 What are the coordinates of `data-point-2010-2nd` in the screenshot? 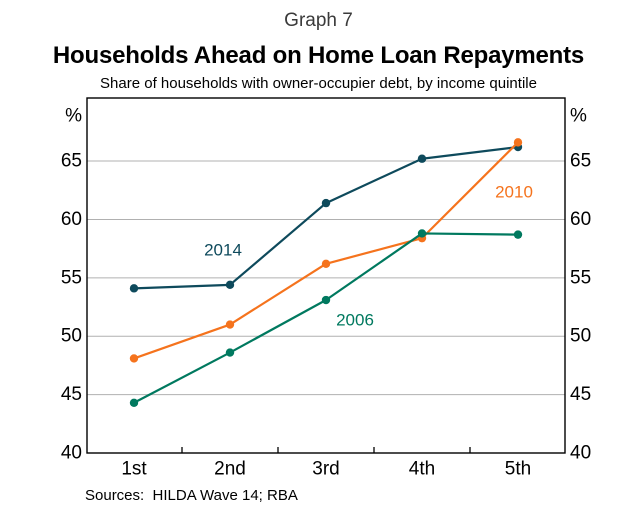 It's located at (230, 324).